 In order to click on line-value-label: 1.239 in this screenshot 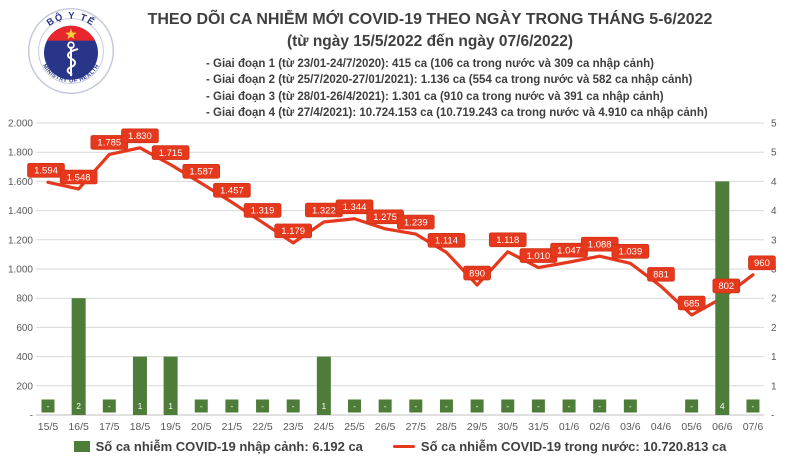, I will do `click(416, 222)`.